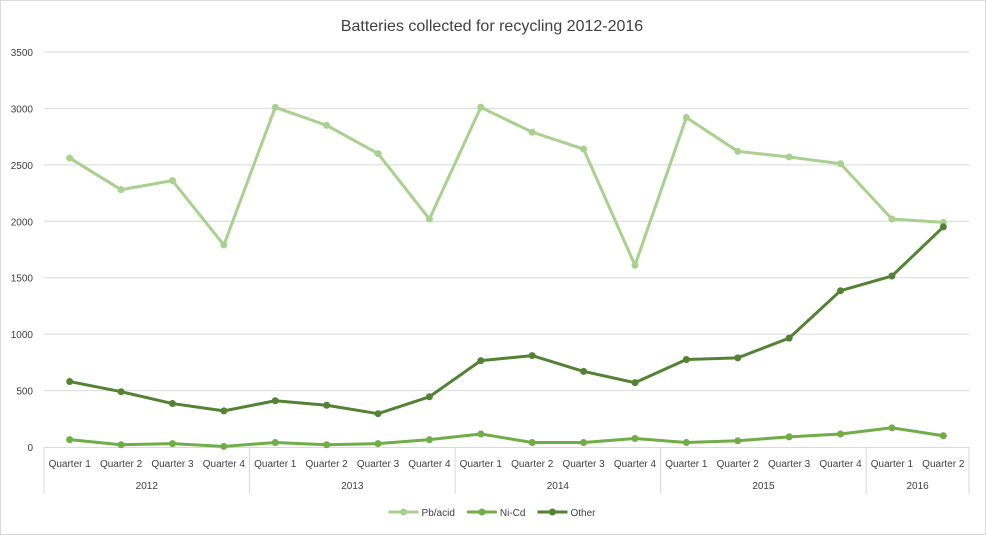 This screenshot has width=986, height=535. I want to click on x-group-label: 2014, so click(558, 486).